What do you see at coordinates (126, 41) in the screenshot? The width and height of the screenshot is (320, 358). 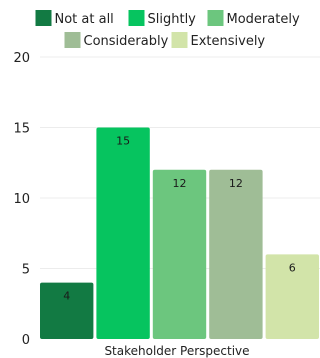 I see `legend-label: Considerably` at bounding box center [126, 41].